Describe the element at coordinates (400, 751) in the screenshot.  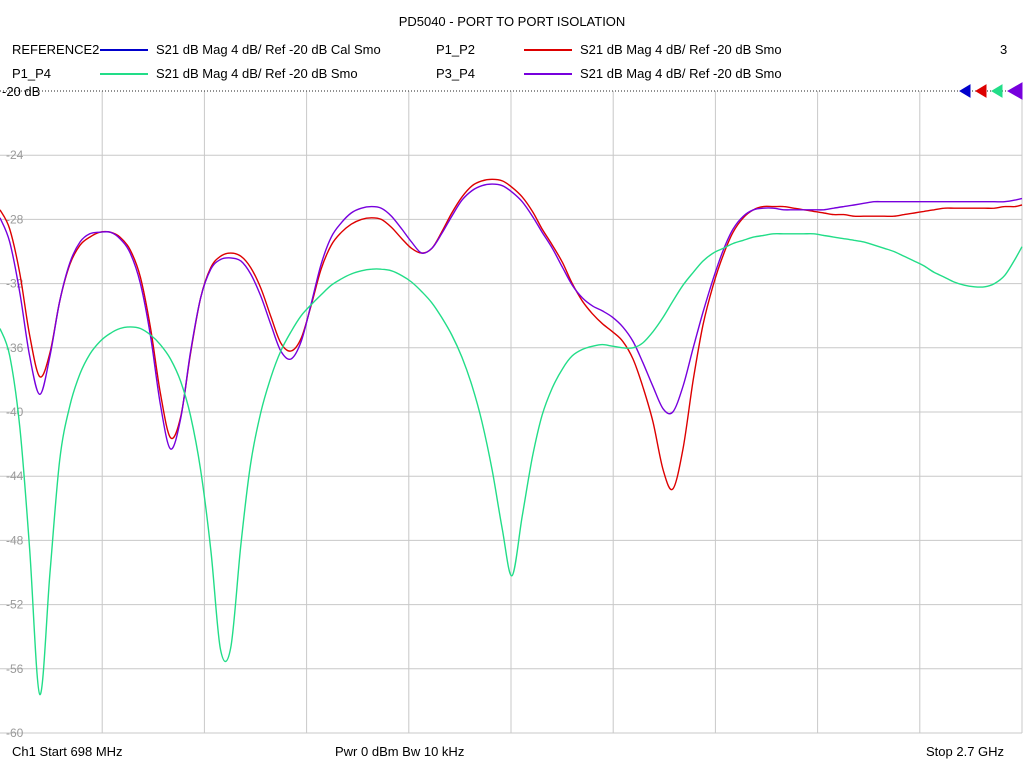
I see `footer-power-bw: Pwr 0 dBm Bw 10 kHz` at that location.